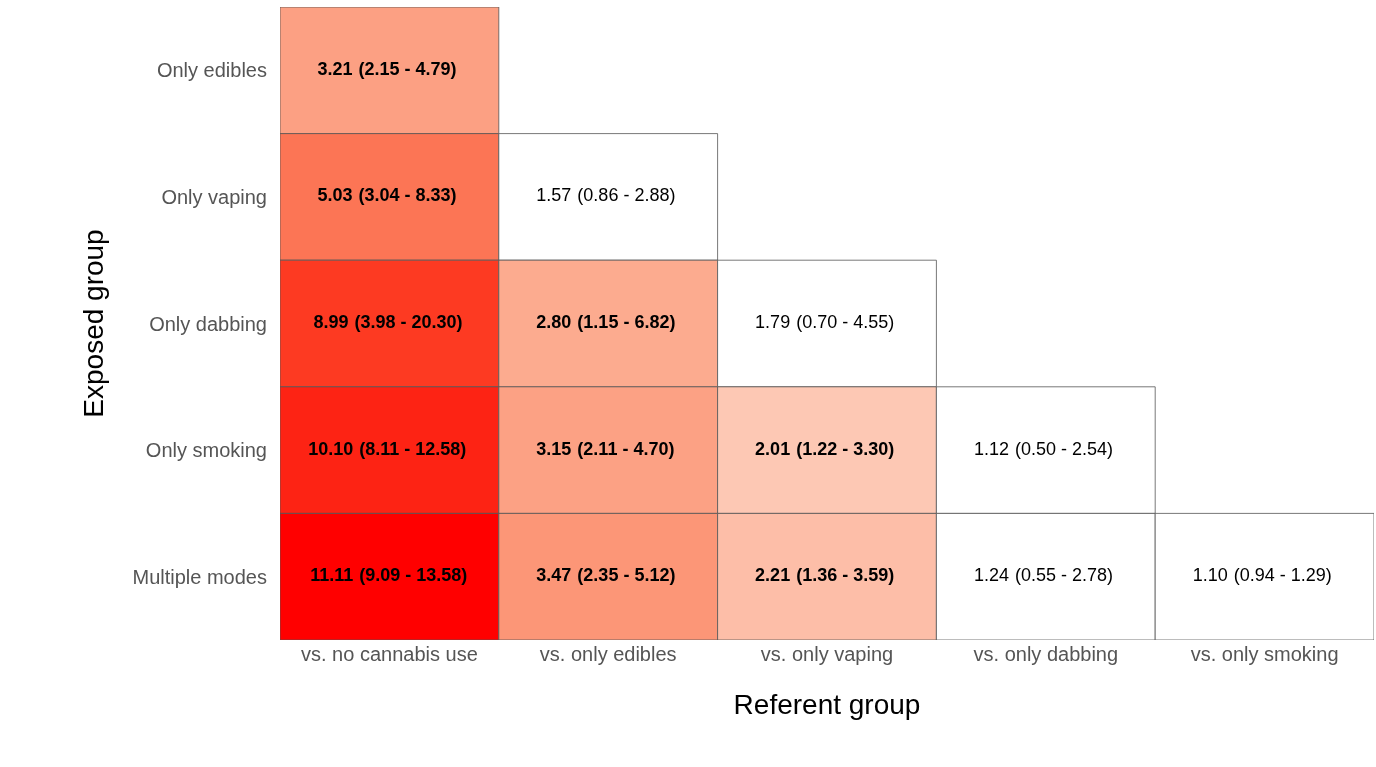  Describe the element at coordinates (626, 448) in the screenshot. I see `annotation: (2.11 - 4.70)` at that location.